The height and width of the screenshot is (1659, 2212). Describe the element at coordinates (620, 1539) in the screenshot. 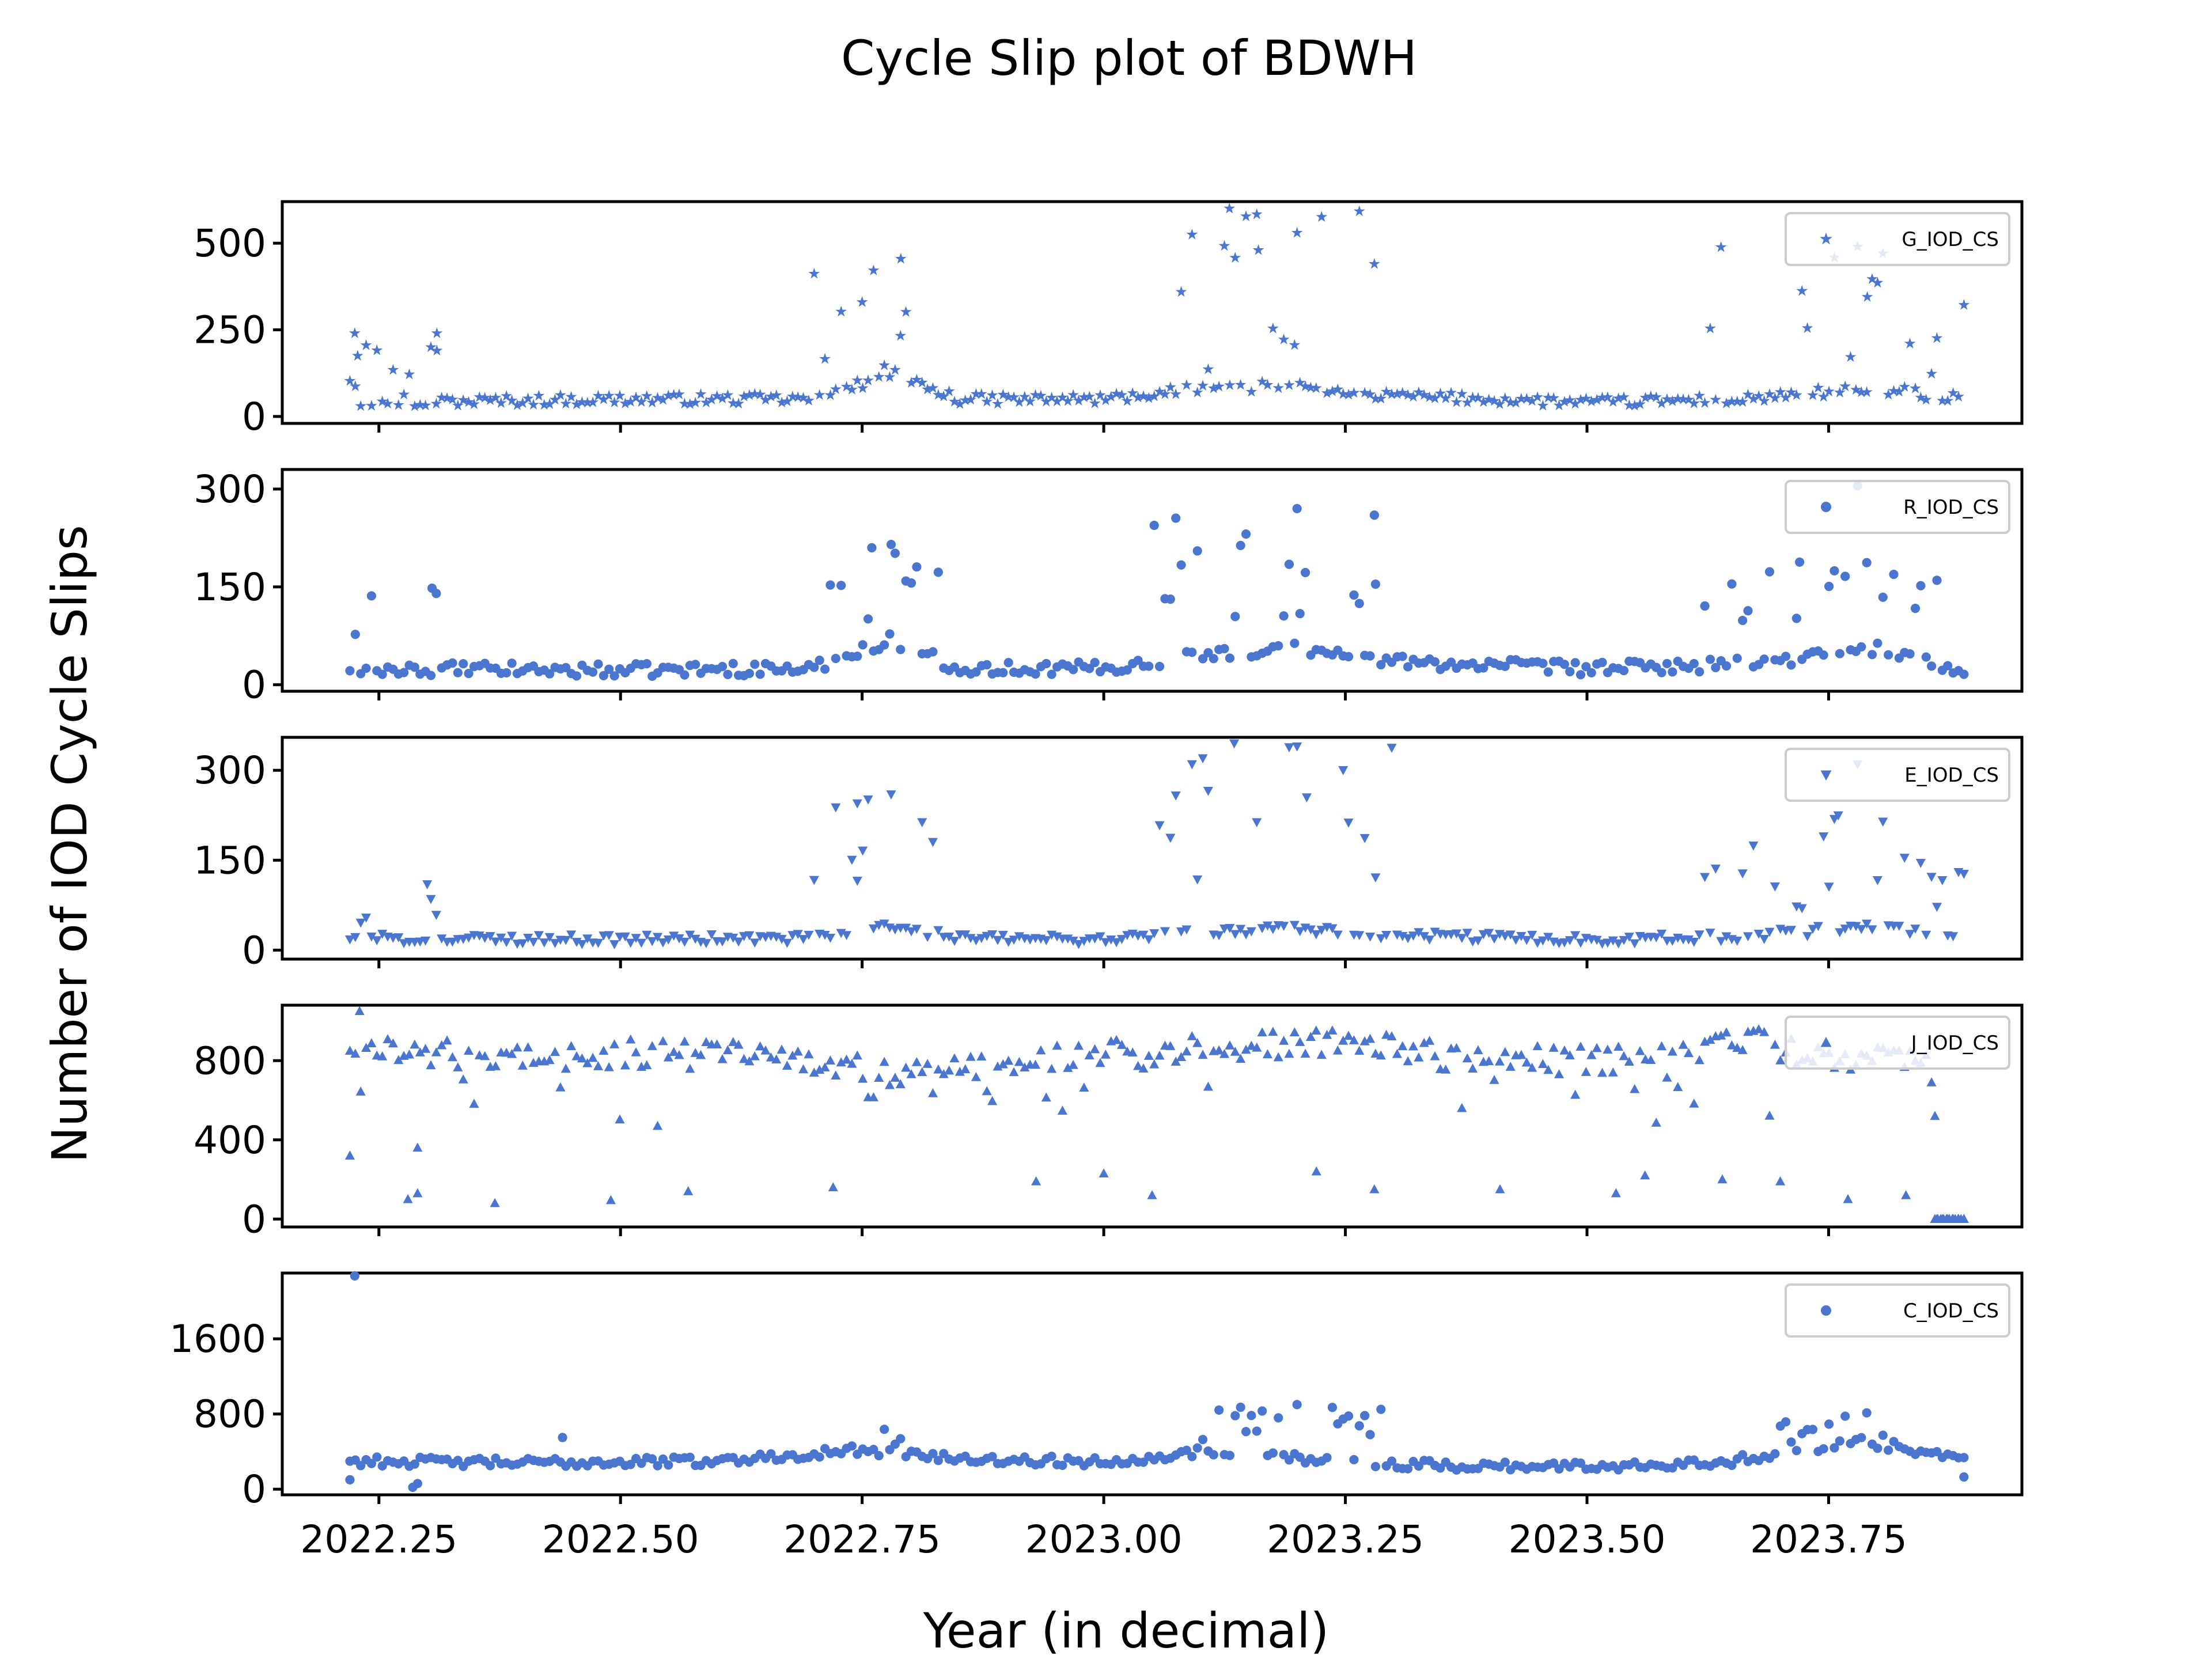

I see `x-tick-label: 2022.50` at that location.